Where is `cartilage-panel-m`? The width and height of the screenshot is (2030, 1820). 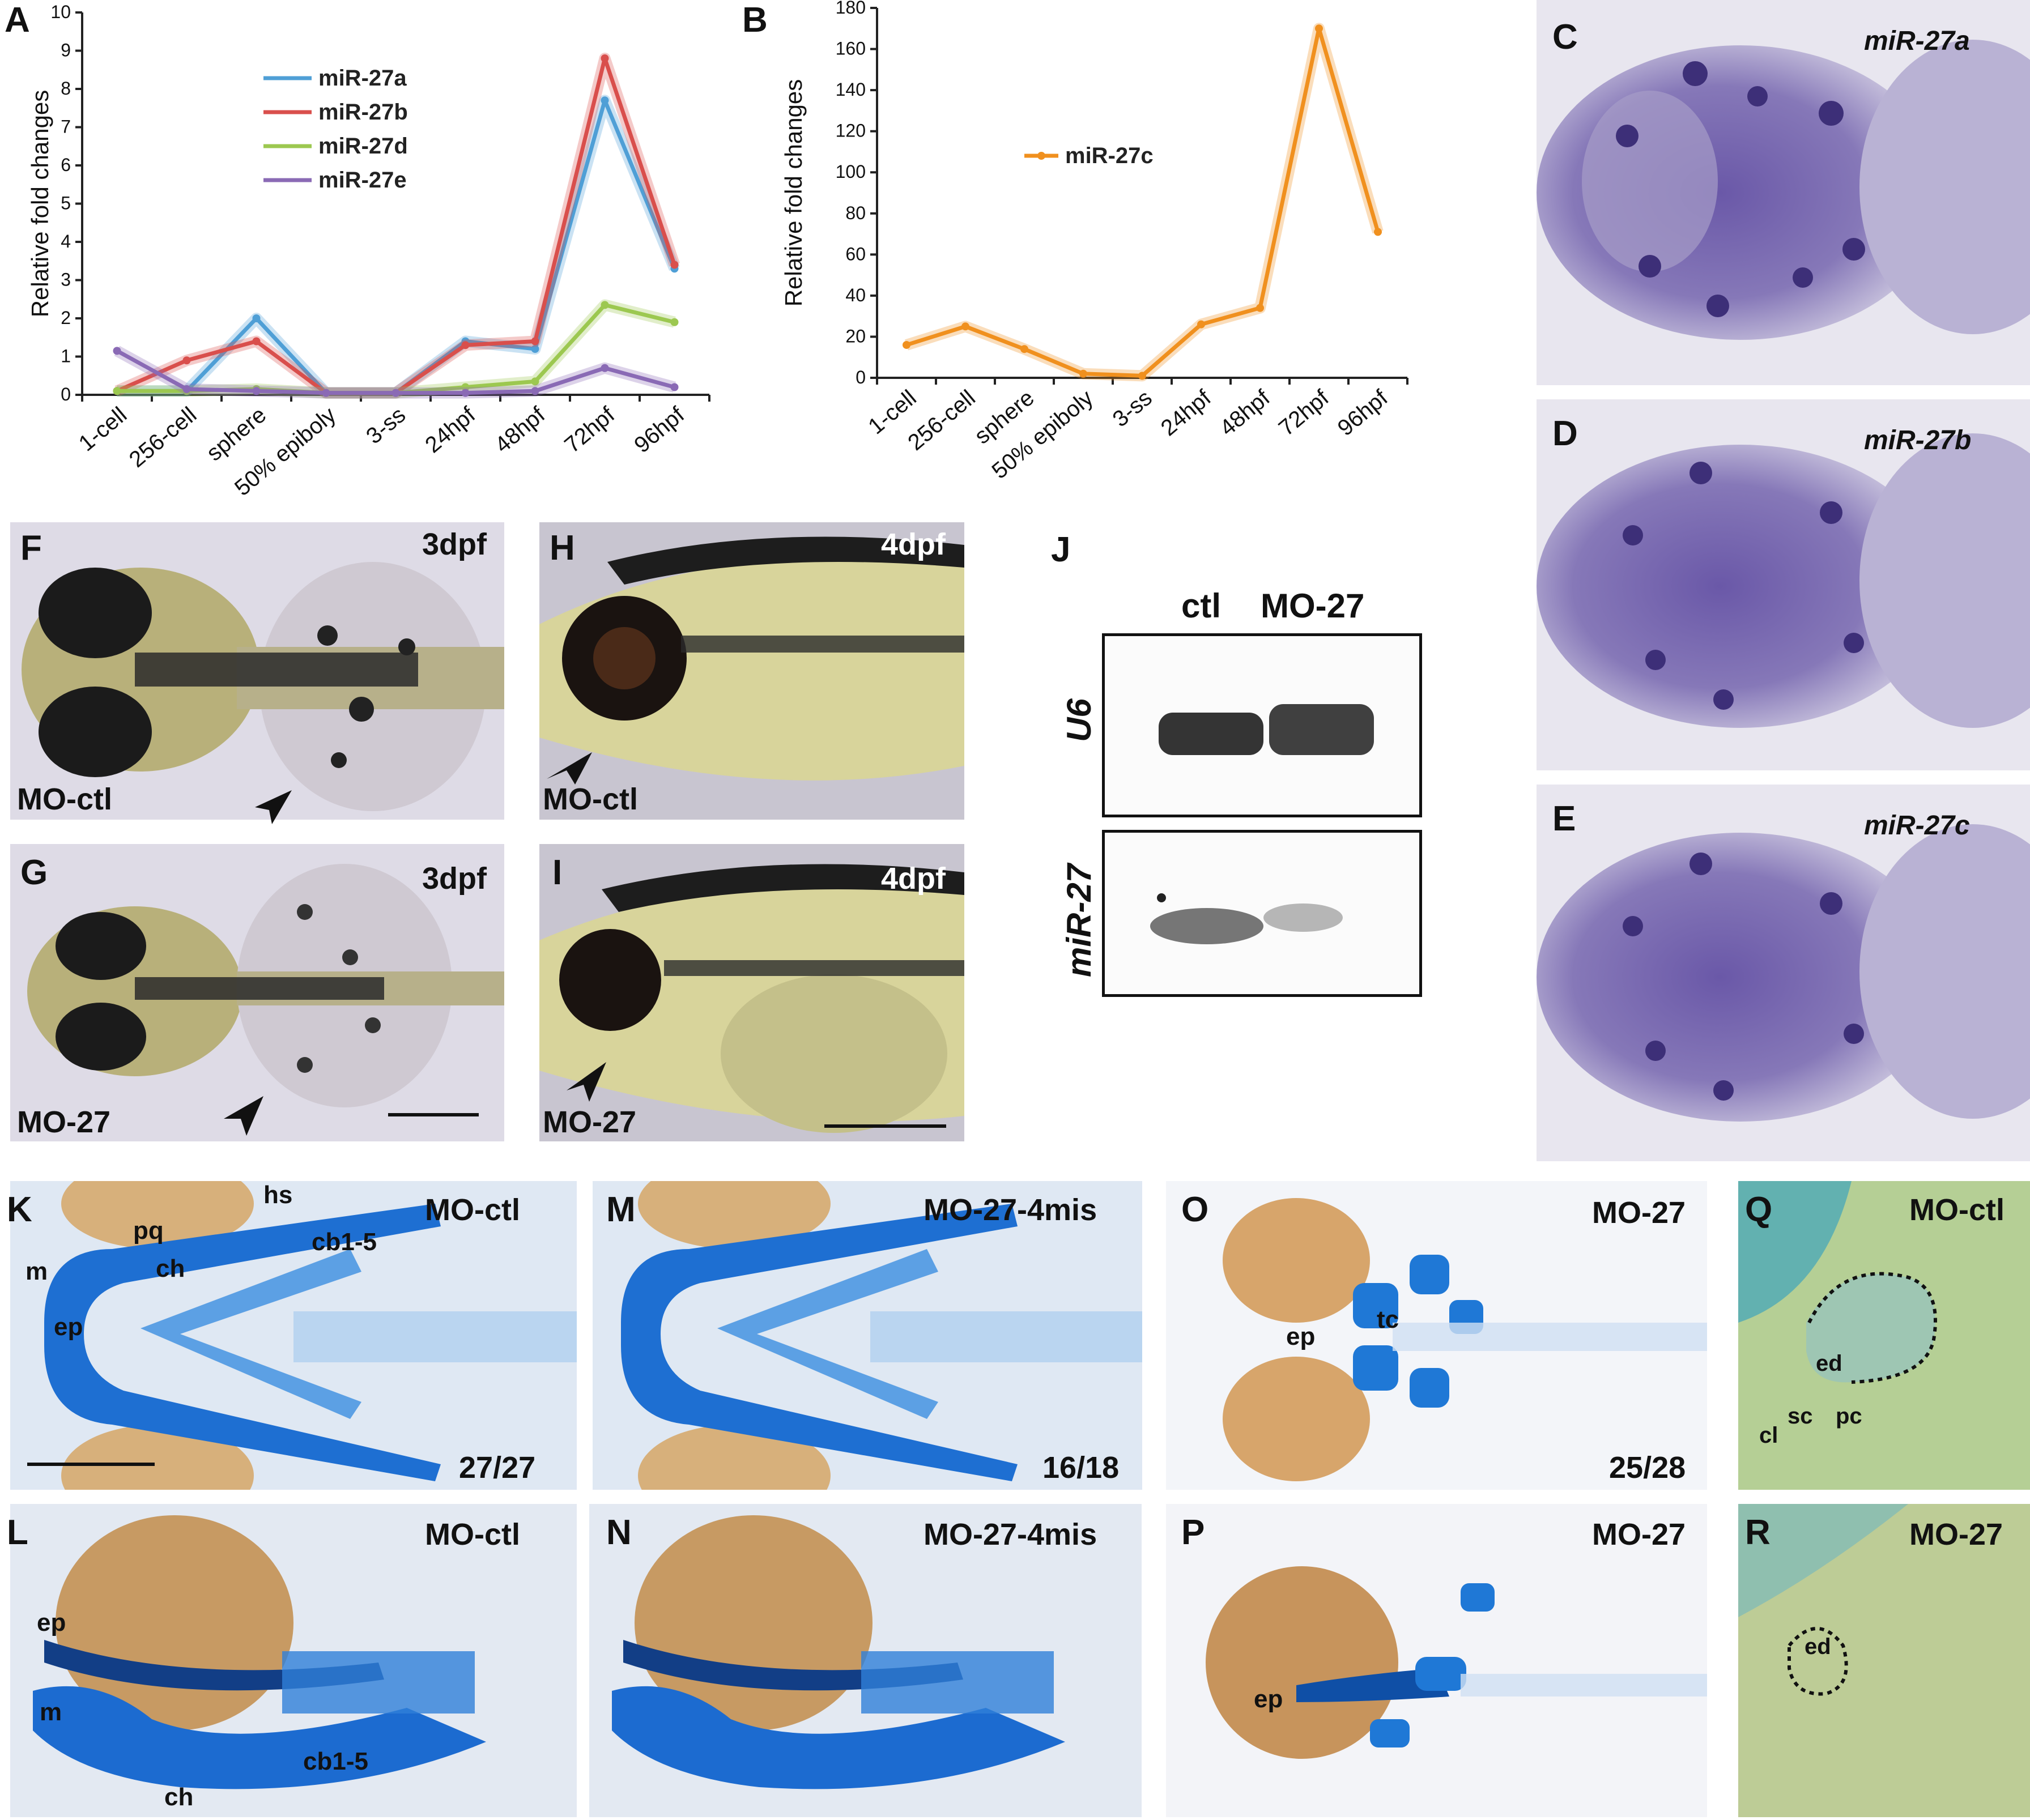 cartilage-panel-m is located at coordinates (868, 1335).